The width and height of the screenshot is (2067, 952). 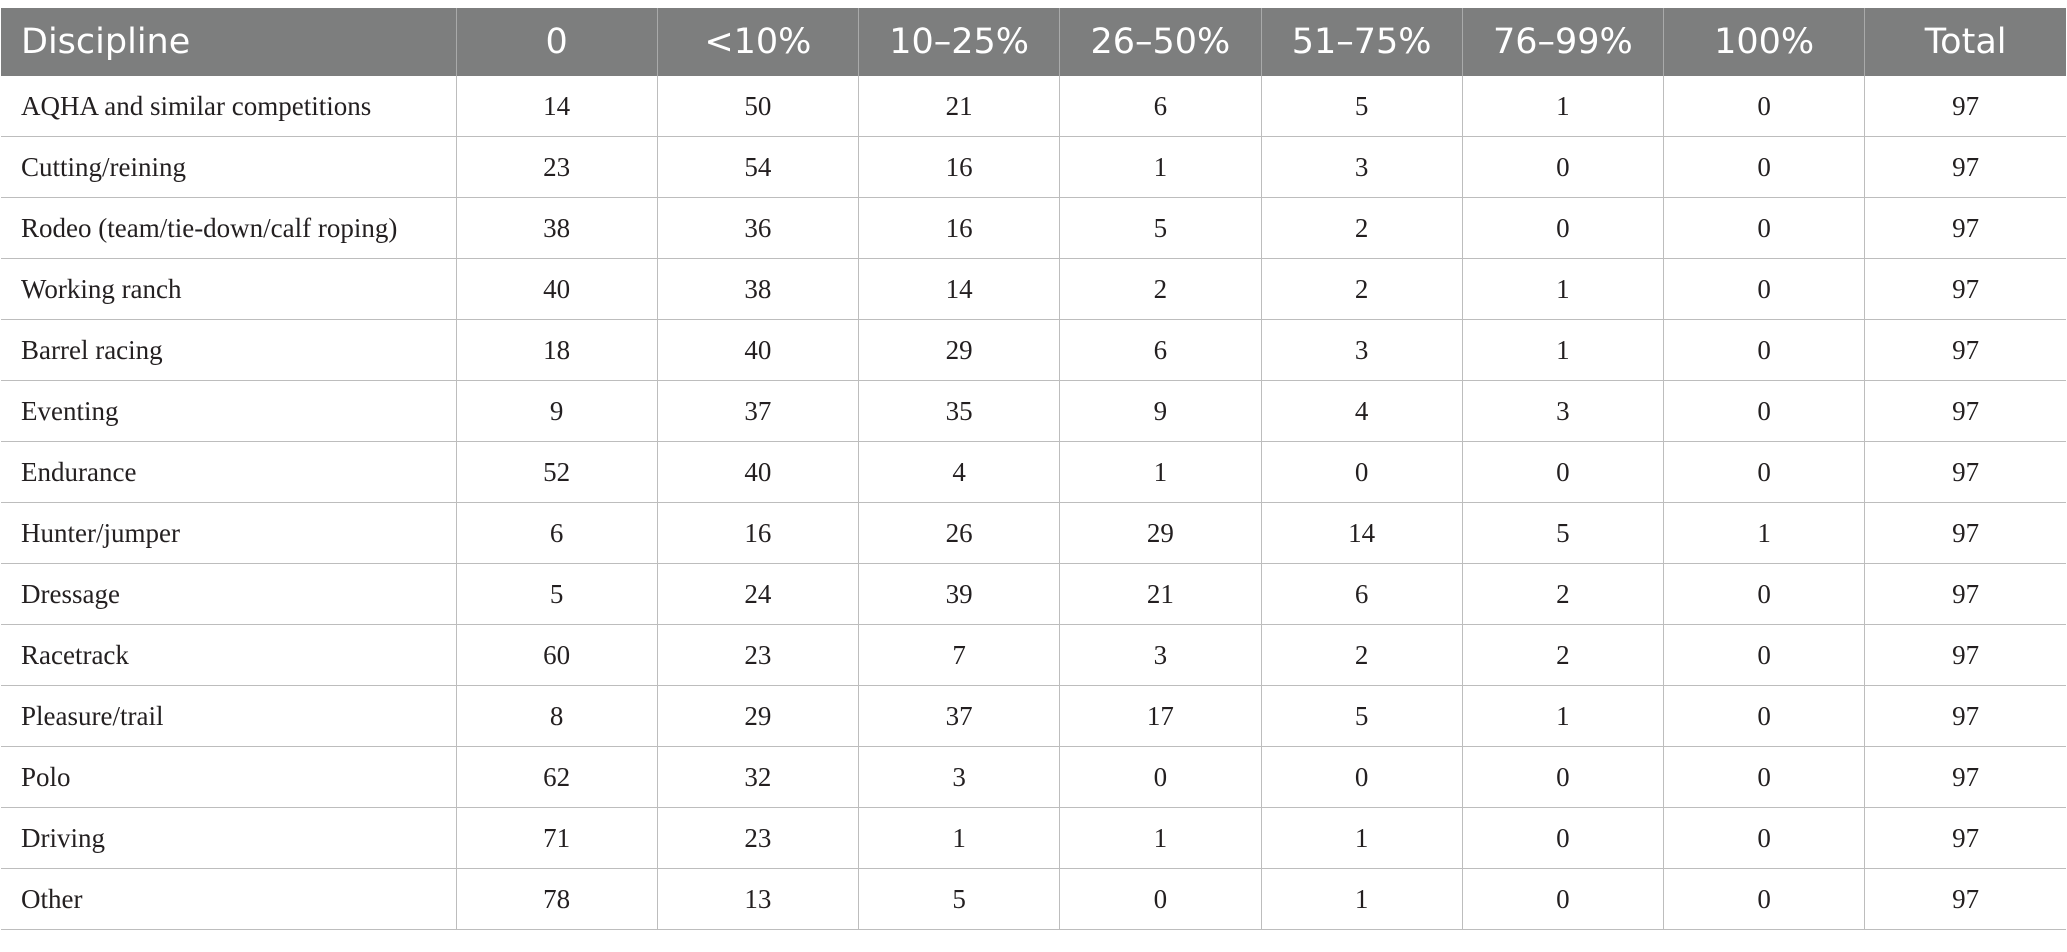 I want to click on table-row: Hunter/jumper 6 16 26 29 14 5 1 97, so click(x=1033, y=533).